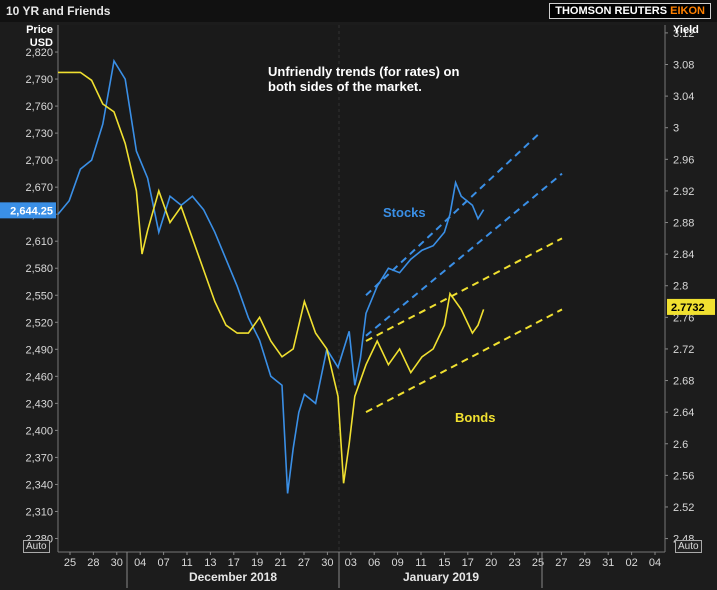 Image resolution: width=717 pixels, height=590 pixels. What do you see at coordinates (688, 308) in the screenshot?
I see `right-current-value-label: 2.7732` at bounding box center [688, 308].